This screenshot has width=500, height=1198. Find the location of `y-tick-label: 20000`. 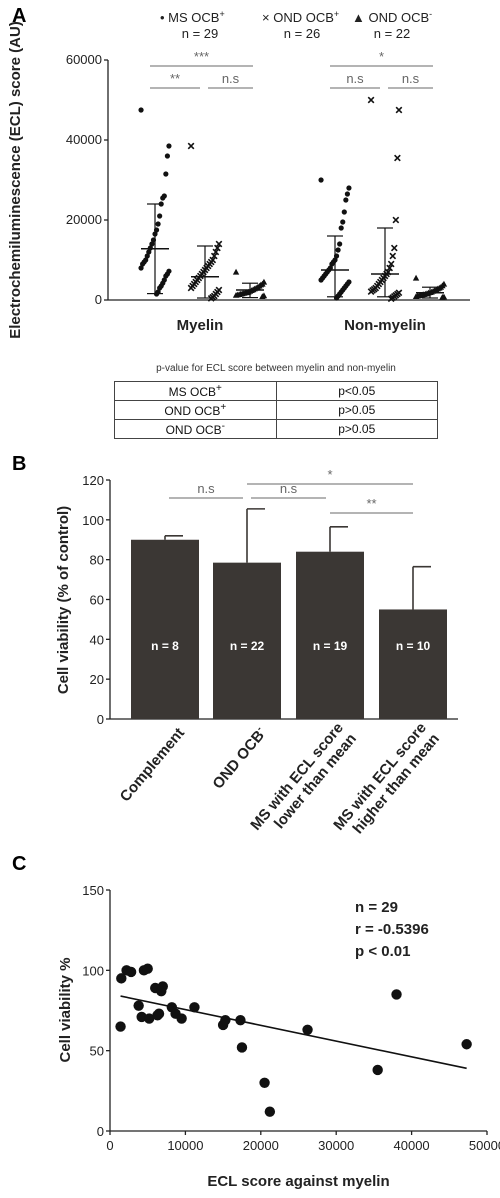

y-tick-label: 20000 is located at coordinates (84, 219).